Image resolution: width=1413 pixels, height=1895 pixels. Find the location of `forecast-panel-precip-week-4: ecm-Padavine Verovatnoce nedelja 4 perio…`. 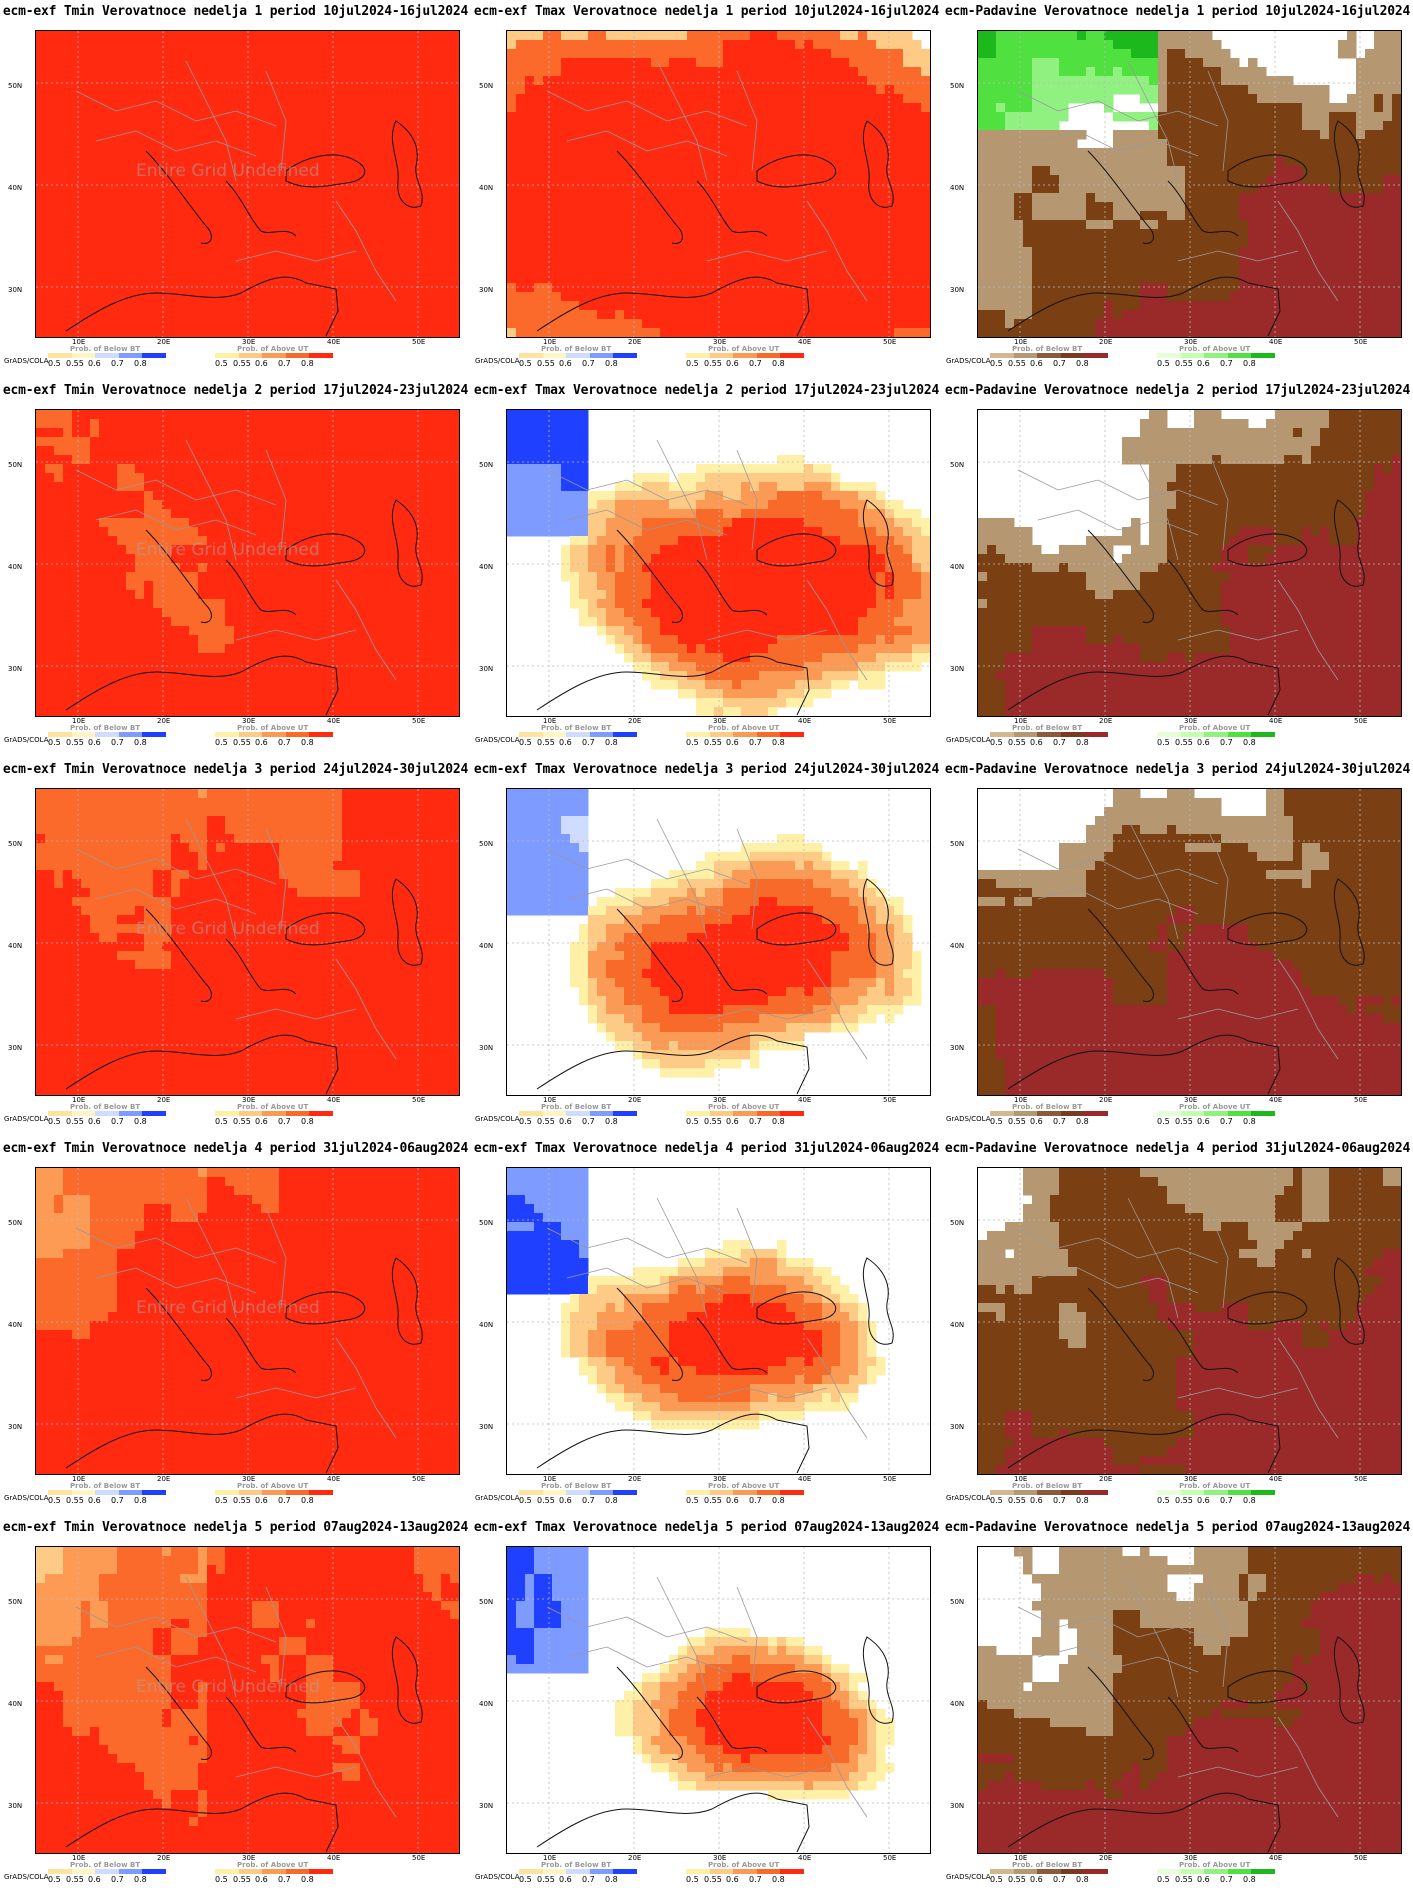

forecast-panel-precip-week-4: ecm-Padavine Verovatnoce nedelja 4 perio… is located at coordinates (1177, 1326).